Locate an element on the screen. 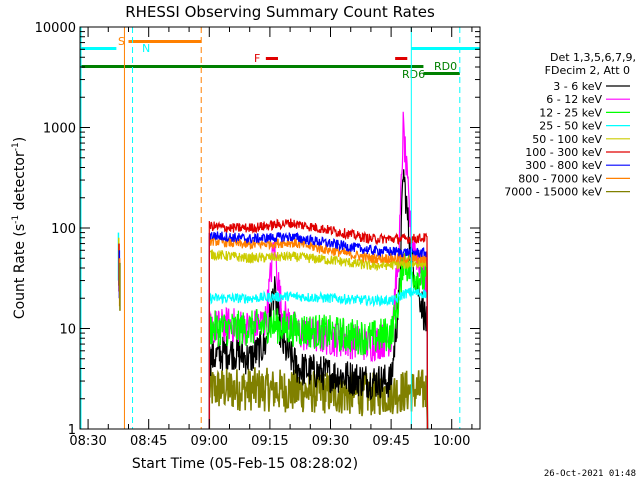 The image size is (640, 480). series-line-50to100keV is located at coordinates (318, 339).